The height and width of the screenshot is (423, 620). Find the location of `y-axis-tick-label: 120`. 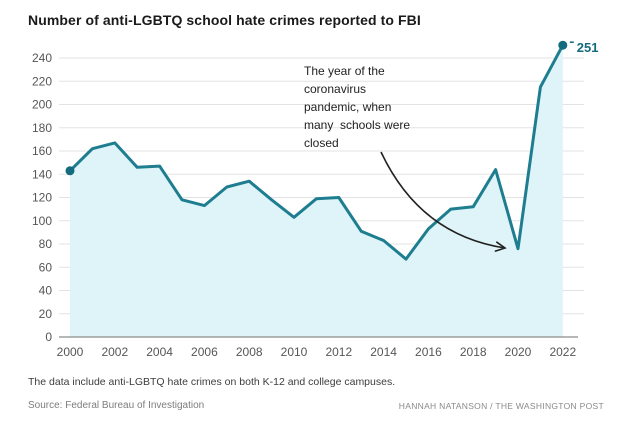

y-axis-tick-label: 120 is located at coordinates (42, 198).